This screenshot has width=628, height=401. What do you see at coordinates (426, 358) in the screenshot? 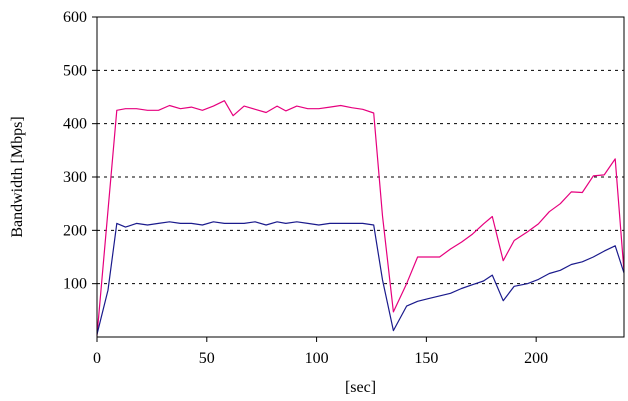
I see `x-tick-label-3: 150` at bounding box center [426, 358].